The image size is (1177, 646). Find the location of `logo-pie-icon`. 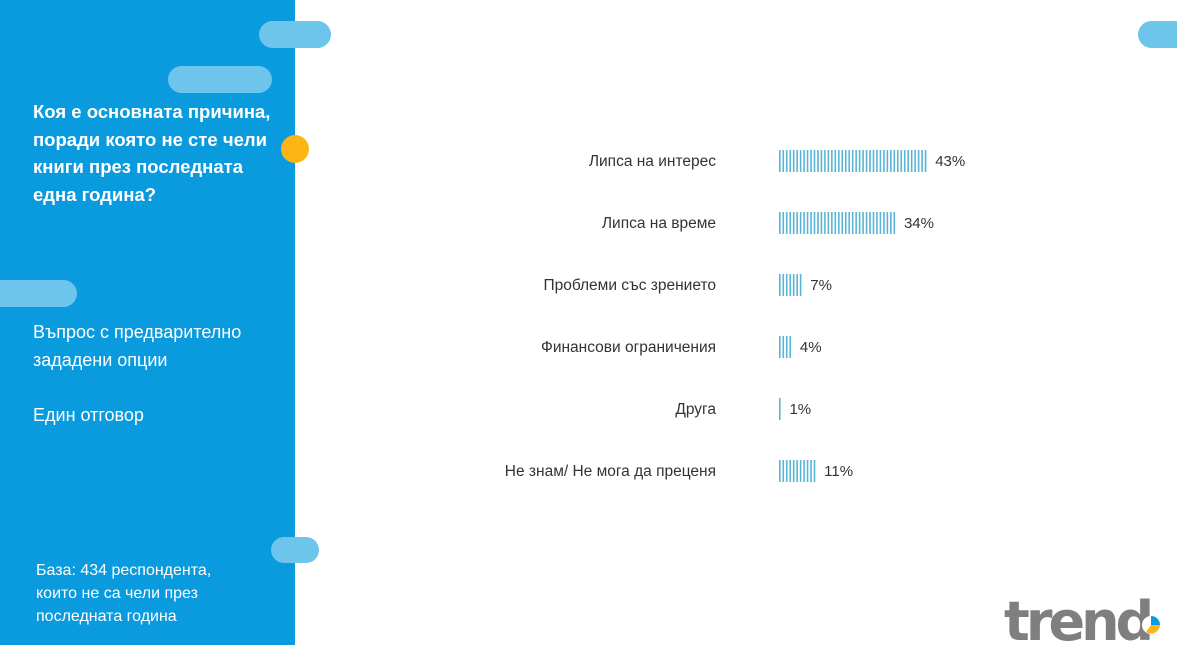

logo-pie-icon is located at coordinates (1151, 625).